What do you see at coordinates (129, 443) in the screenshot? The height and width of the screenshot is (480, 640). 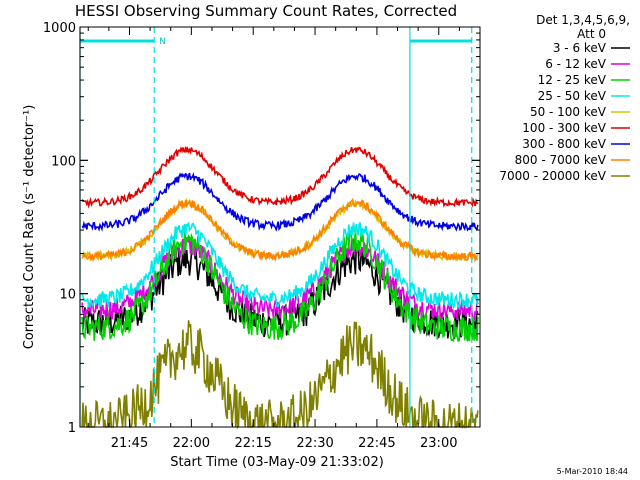 I see `x-tick-label: 21:45` at bounding box center [129, 443].